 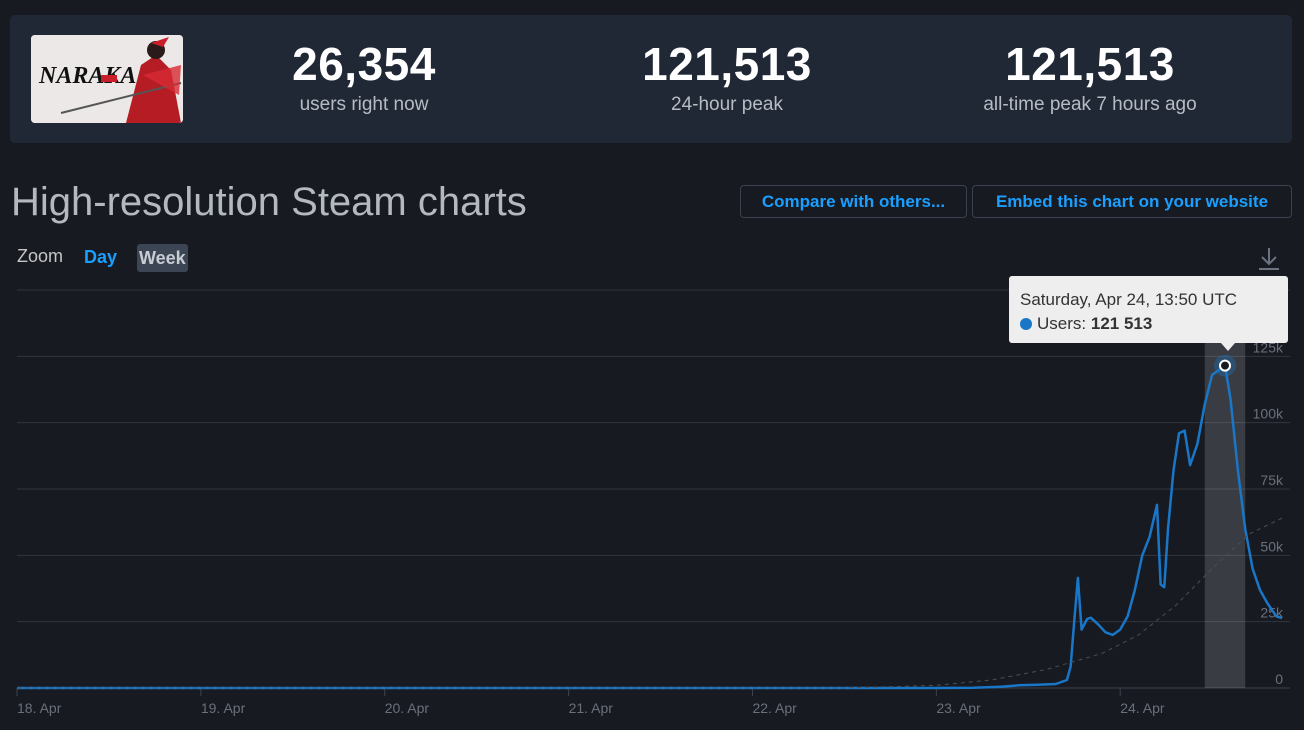 What do you see at coordinates (223, 708) in the screenshot?
I see `x-tick-label: 19. Apr` at bounding box center [223, 708].